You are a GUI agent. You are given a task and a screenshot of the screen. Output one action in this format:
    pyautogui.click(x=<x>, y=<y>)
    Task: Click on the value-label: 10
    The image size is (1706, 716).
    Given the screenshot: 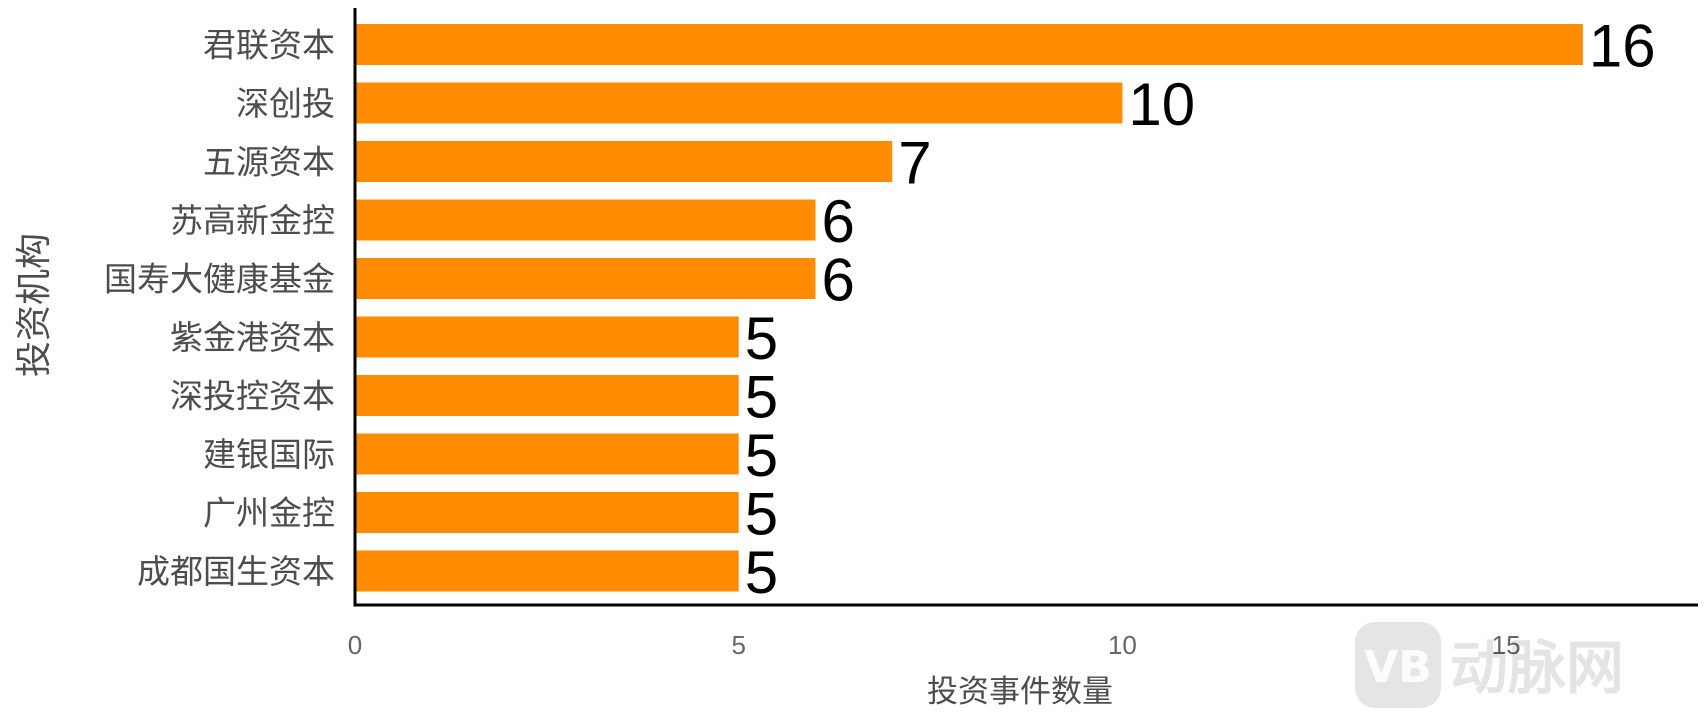 What is the action you would take?
    pyautogui.click(x=1161, y=104)
    